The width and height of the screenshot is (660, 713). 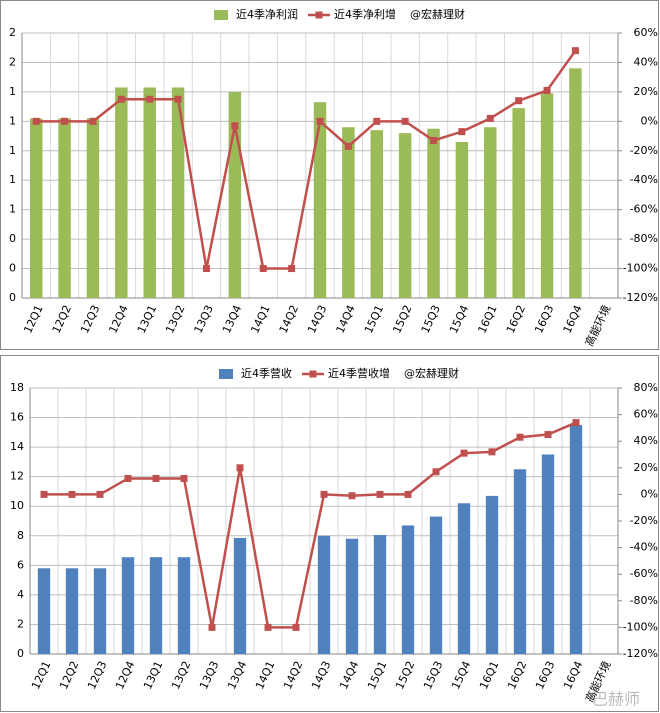 What do you see at coordinates (431, 373) in the screenshot?
I see `annotation: @宏赫理财` at bounding box center [431, 373].